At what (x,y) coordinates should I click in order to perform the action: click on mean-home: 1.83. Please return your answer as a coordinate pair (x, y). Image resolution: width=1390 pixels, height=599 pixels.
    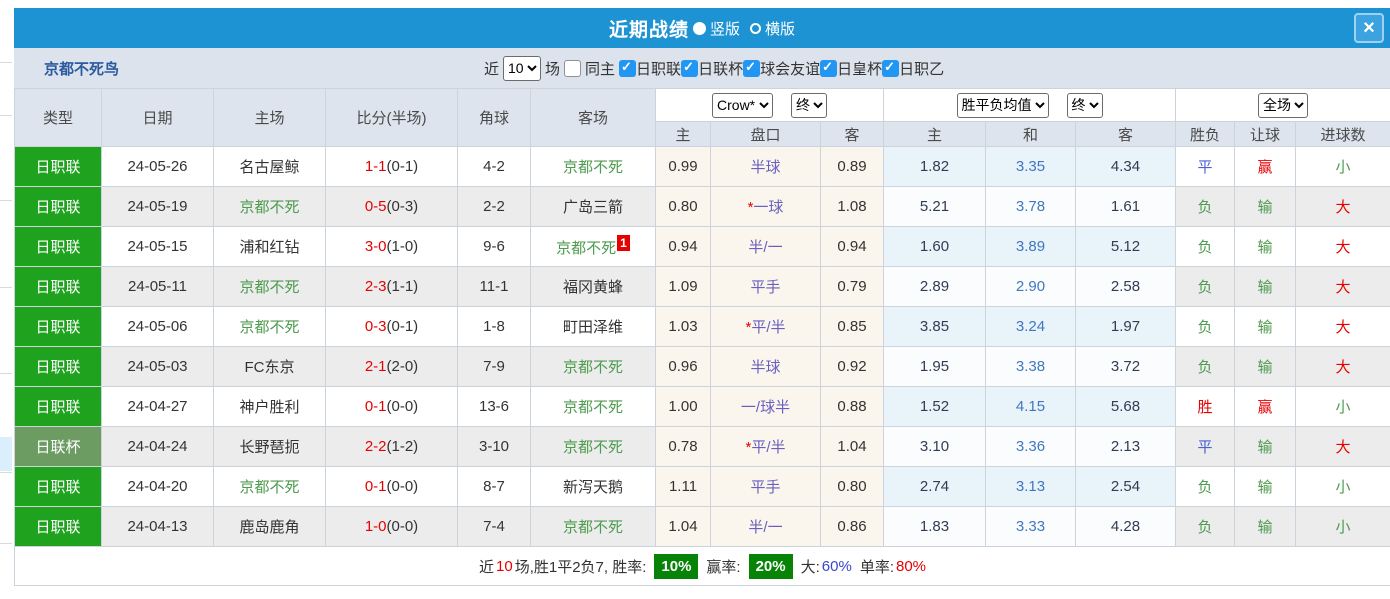
    Looking at the image, I should click on (935, 526).